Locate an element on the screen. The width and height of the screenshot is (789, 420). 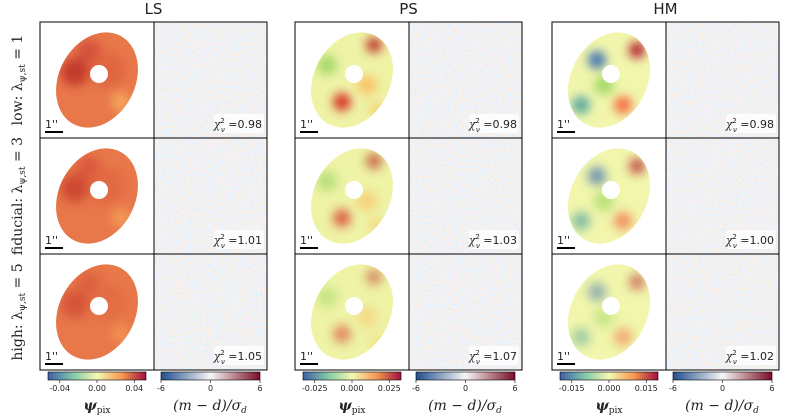
chi2-label: χ2 ν =1.02 is located at coordinates (749, 357).